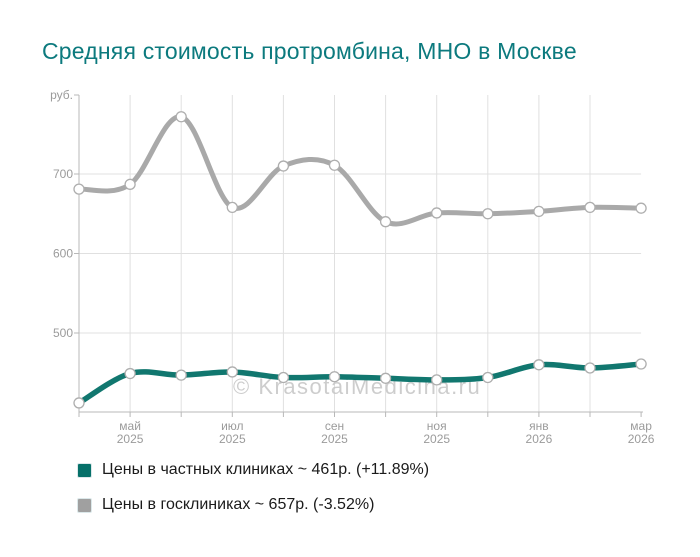 The height and width of the screenshot is (557, 700). Describe the element at coordinates (63, 254) in the screenshot. I see `y-tick-label: 600` at that location.